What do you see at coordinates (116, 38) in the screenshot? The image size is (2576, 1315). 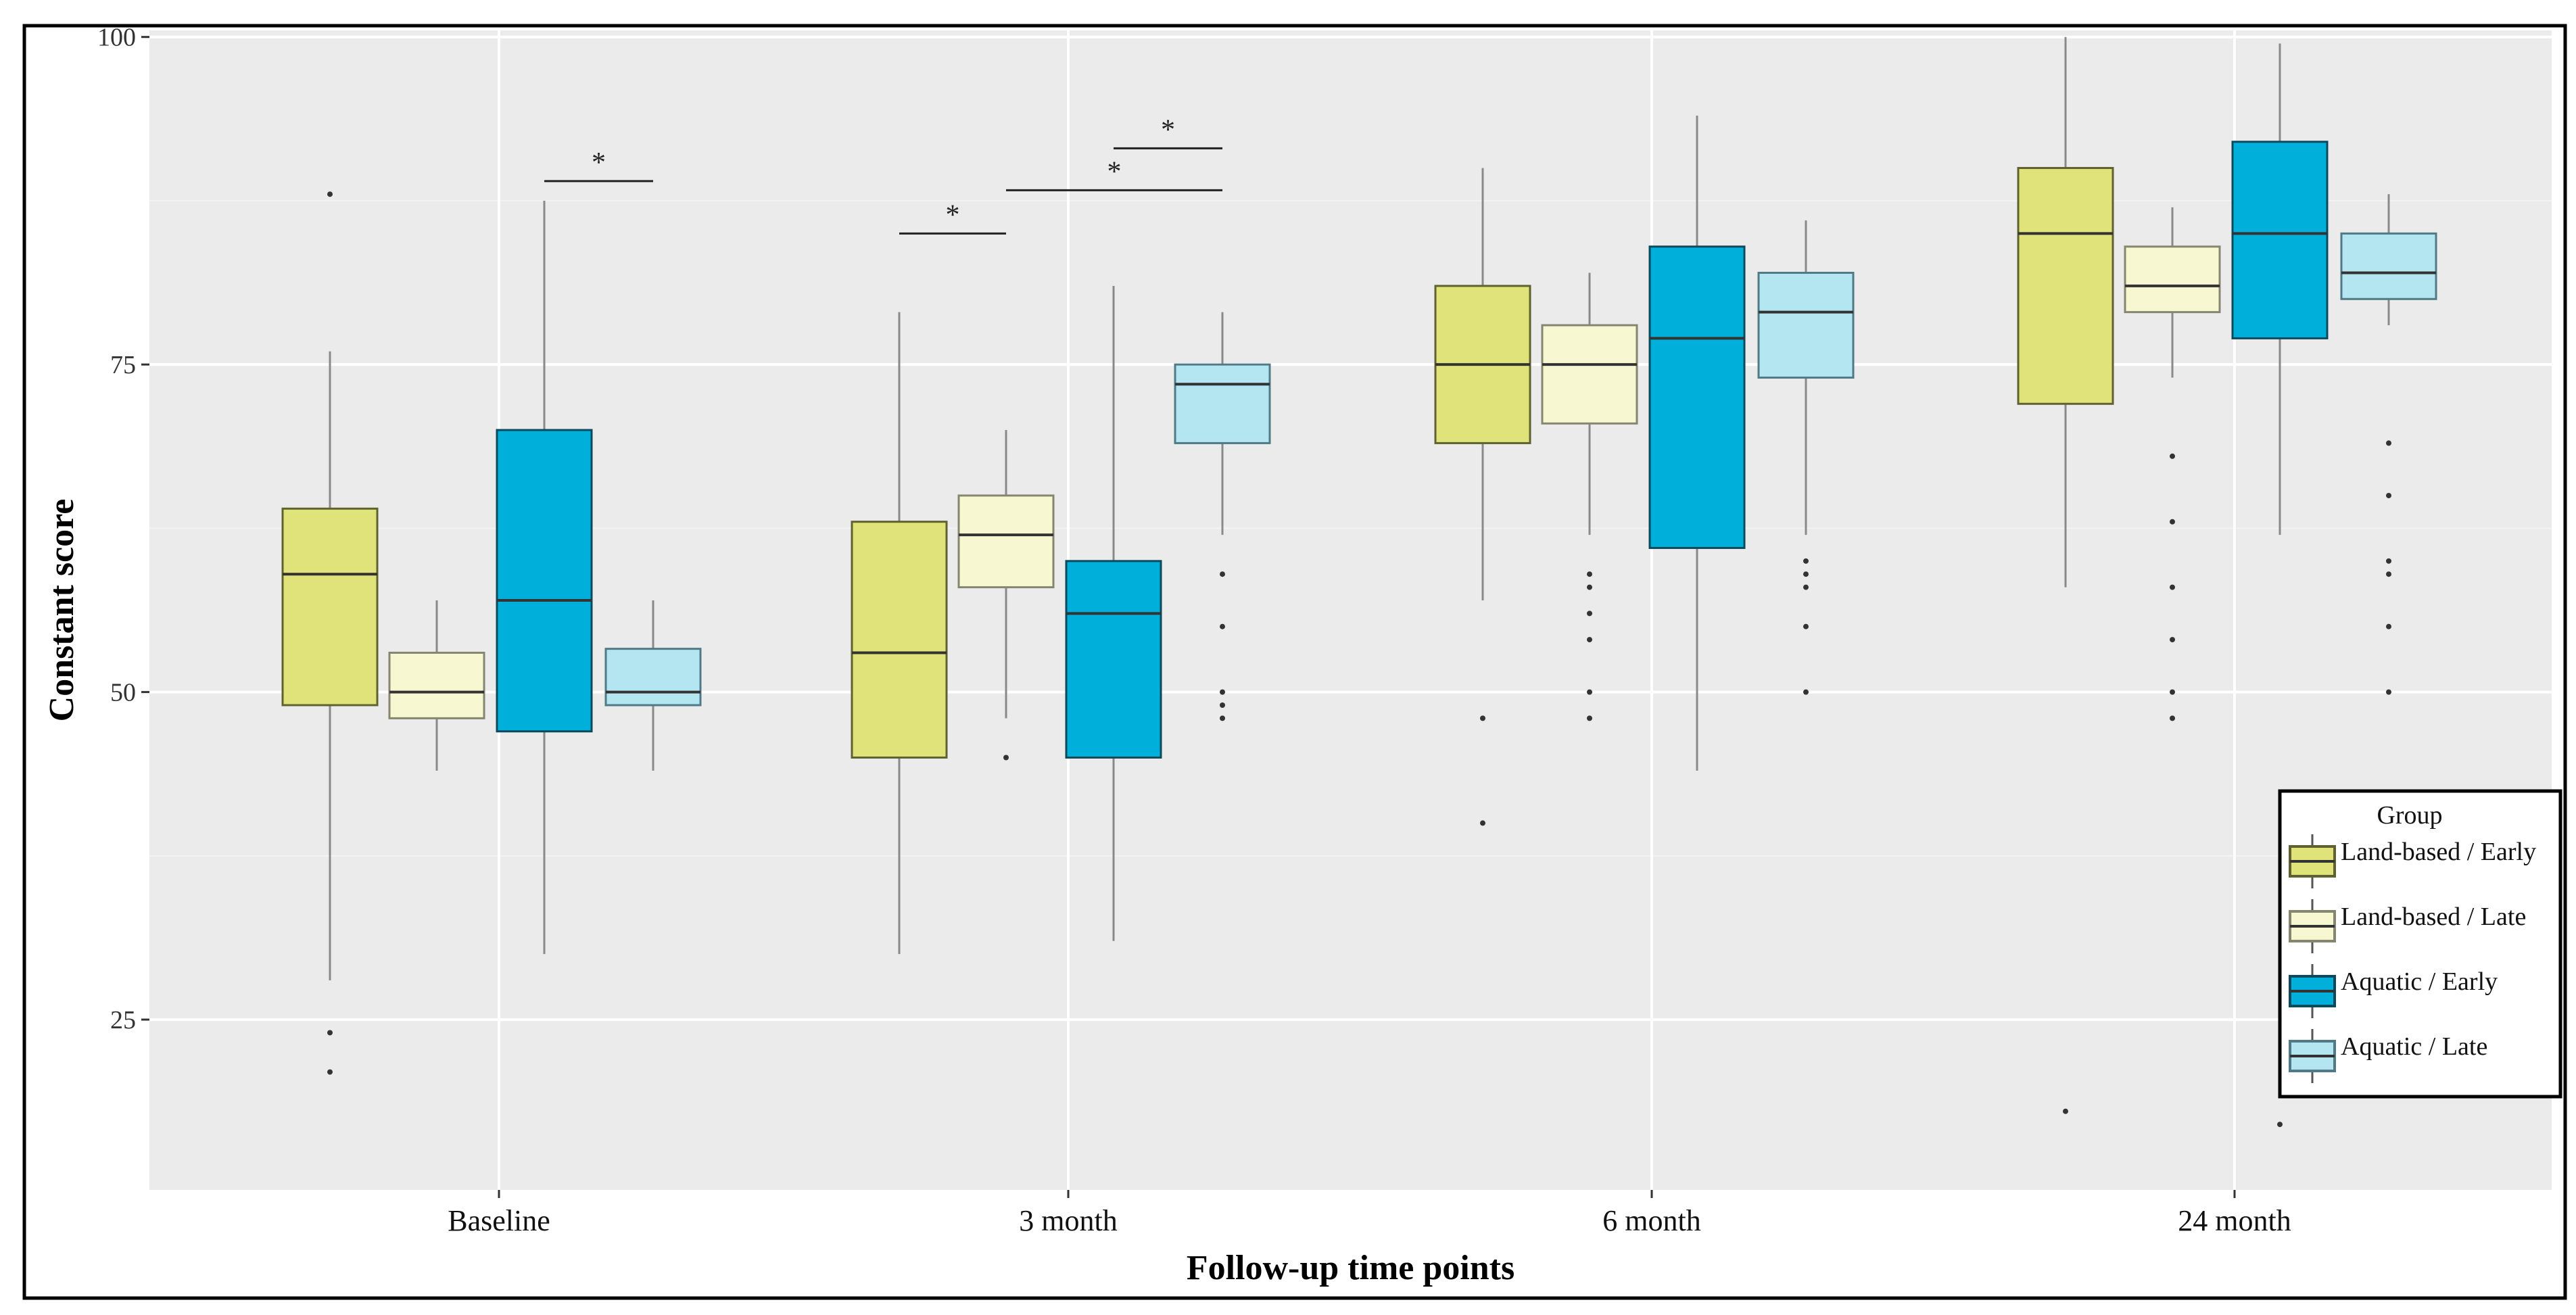 I see `y-tick-label: 100` at bounding box center [116, 38].